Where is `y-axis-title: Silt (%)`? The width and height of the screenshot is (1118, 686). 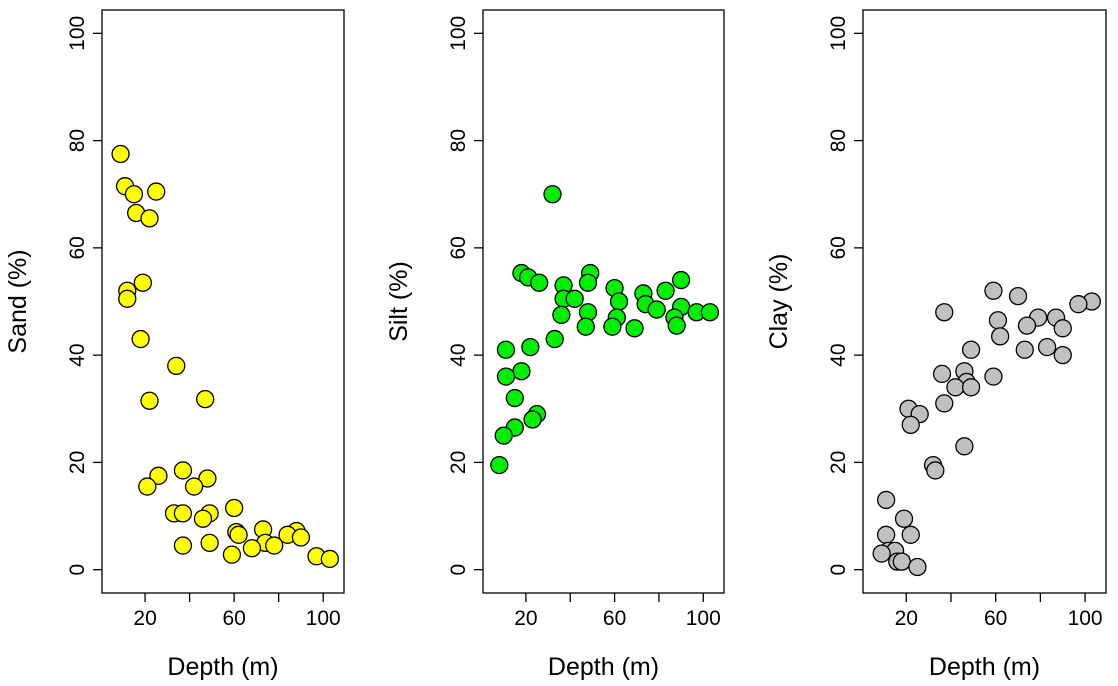 y-axis-title: Silt (%) is located at coordinates (399, 301).